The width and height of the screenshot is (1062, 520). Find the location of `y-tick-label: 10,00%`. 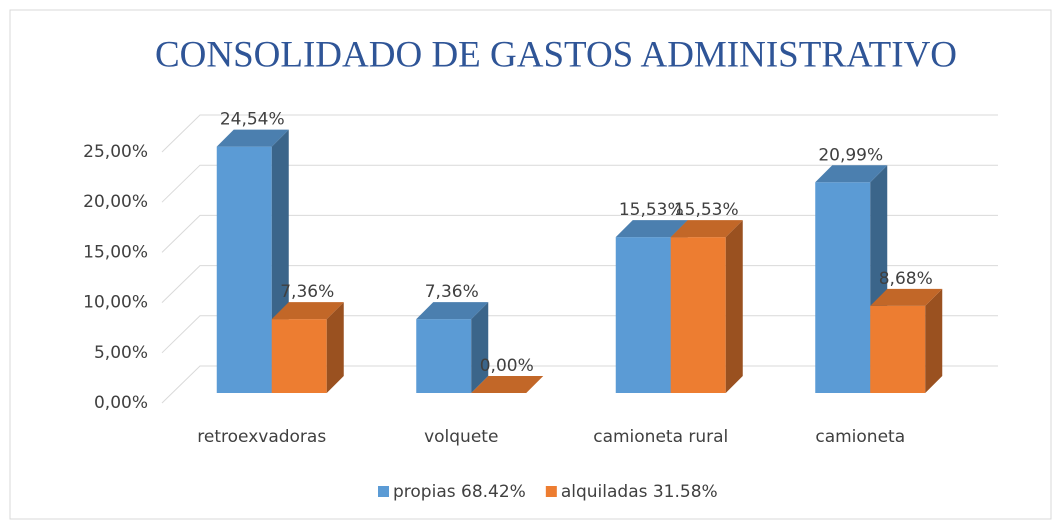

y-tick-label: 10,00% is located at coordinates (115, 303).